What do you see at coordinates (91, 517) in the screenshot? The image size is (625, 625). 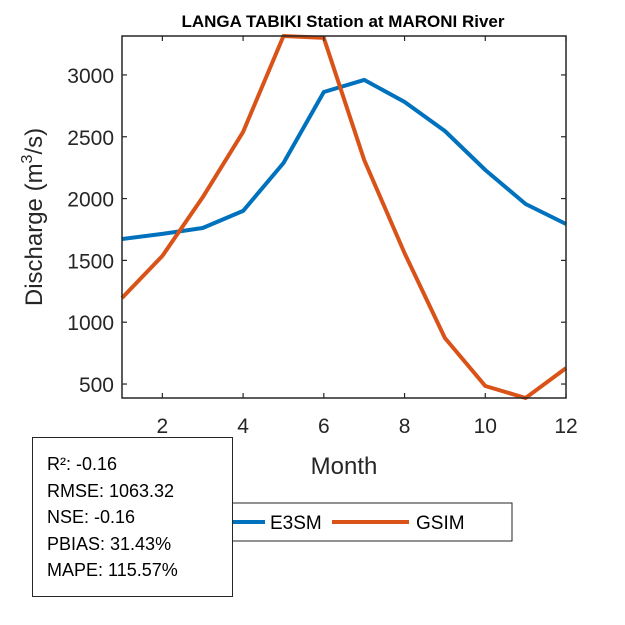 I see `stats-nse: NSE: -0.16` at bounding box center [91, 517].